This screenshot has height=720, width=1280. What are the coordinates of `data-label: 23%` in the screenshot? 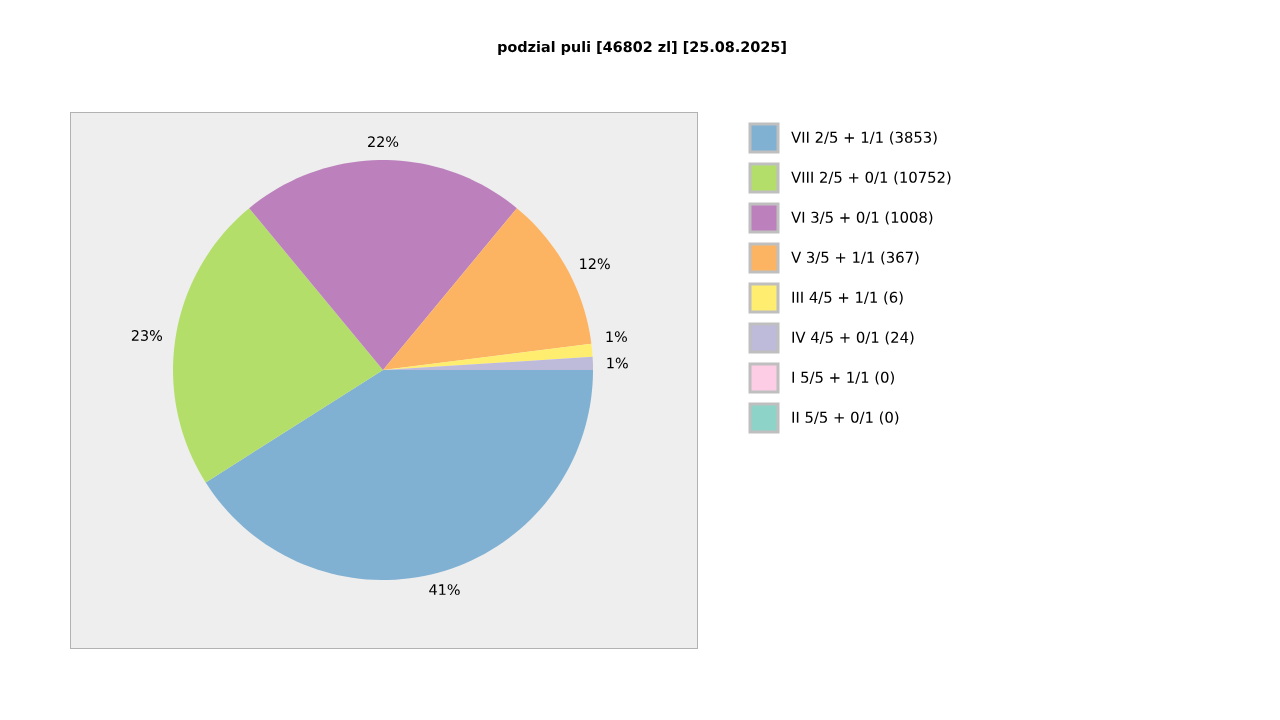 It's located at (147, 335).